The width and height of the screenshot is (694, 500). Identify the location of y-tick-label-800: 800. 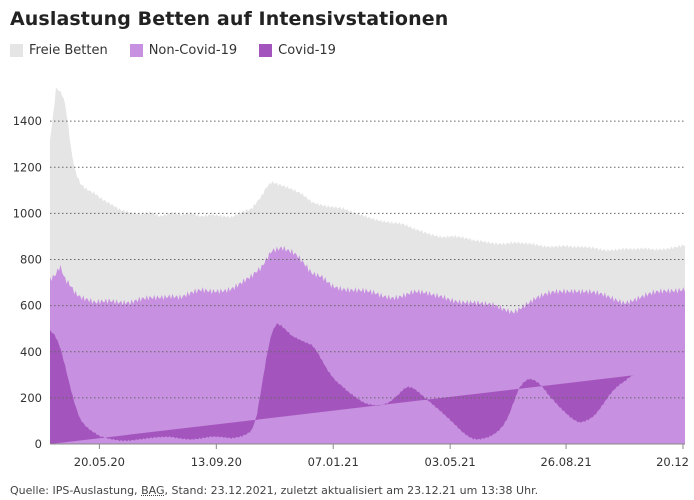
(31, 260).